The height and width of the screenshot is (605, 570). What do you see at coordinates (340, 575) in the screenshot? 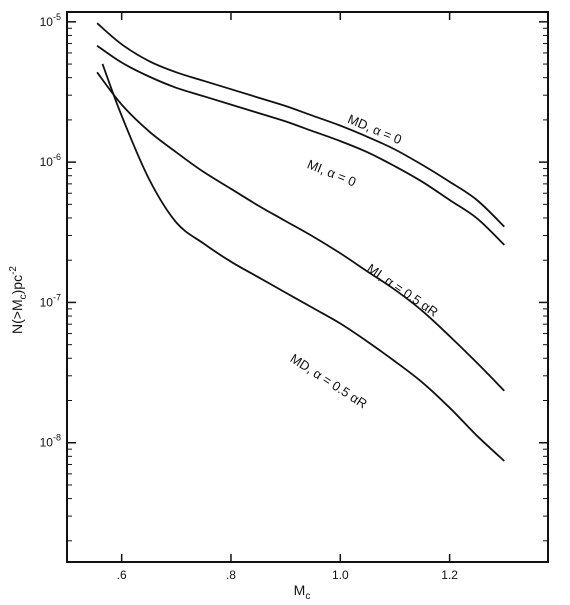
I see `x-tick-label: 1.0` at bounding box center [340, 575].